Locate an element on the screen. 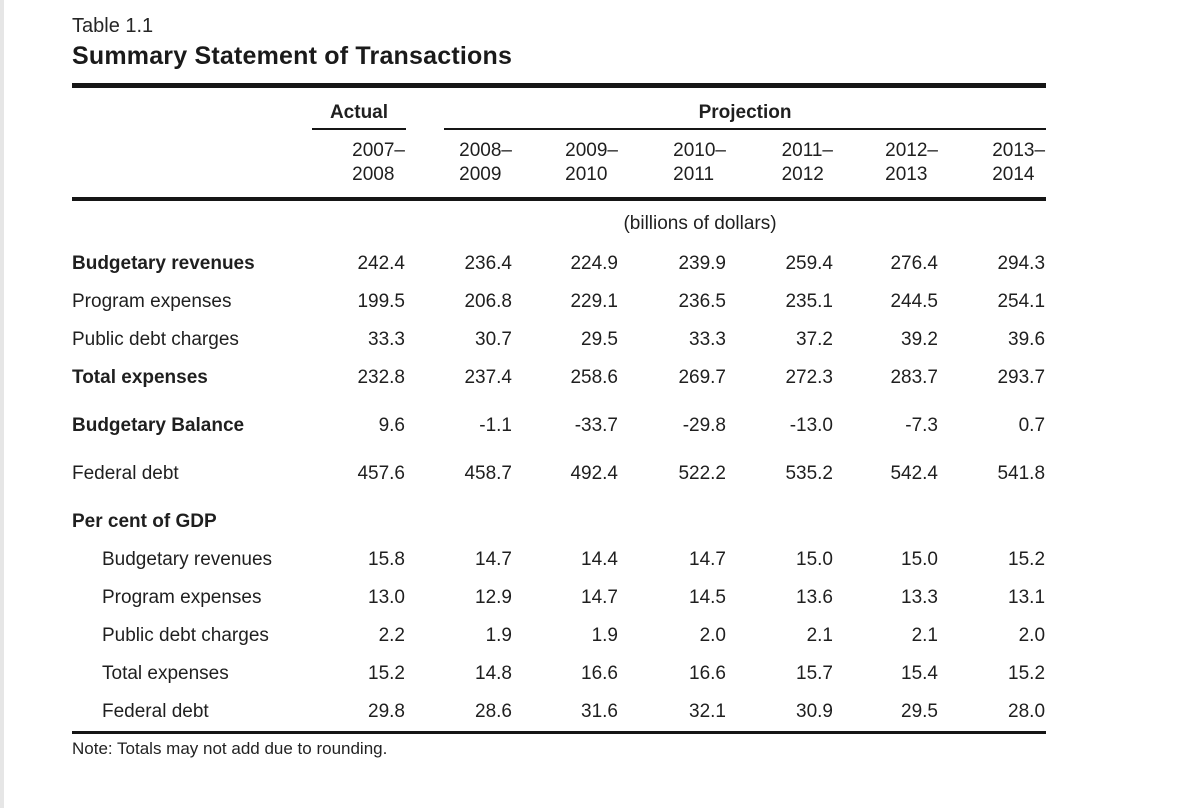  table-bottom-rule is located at coordinates (559, 733).